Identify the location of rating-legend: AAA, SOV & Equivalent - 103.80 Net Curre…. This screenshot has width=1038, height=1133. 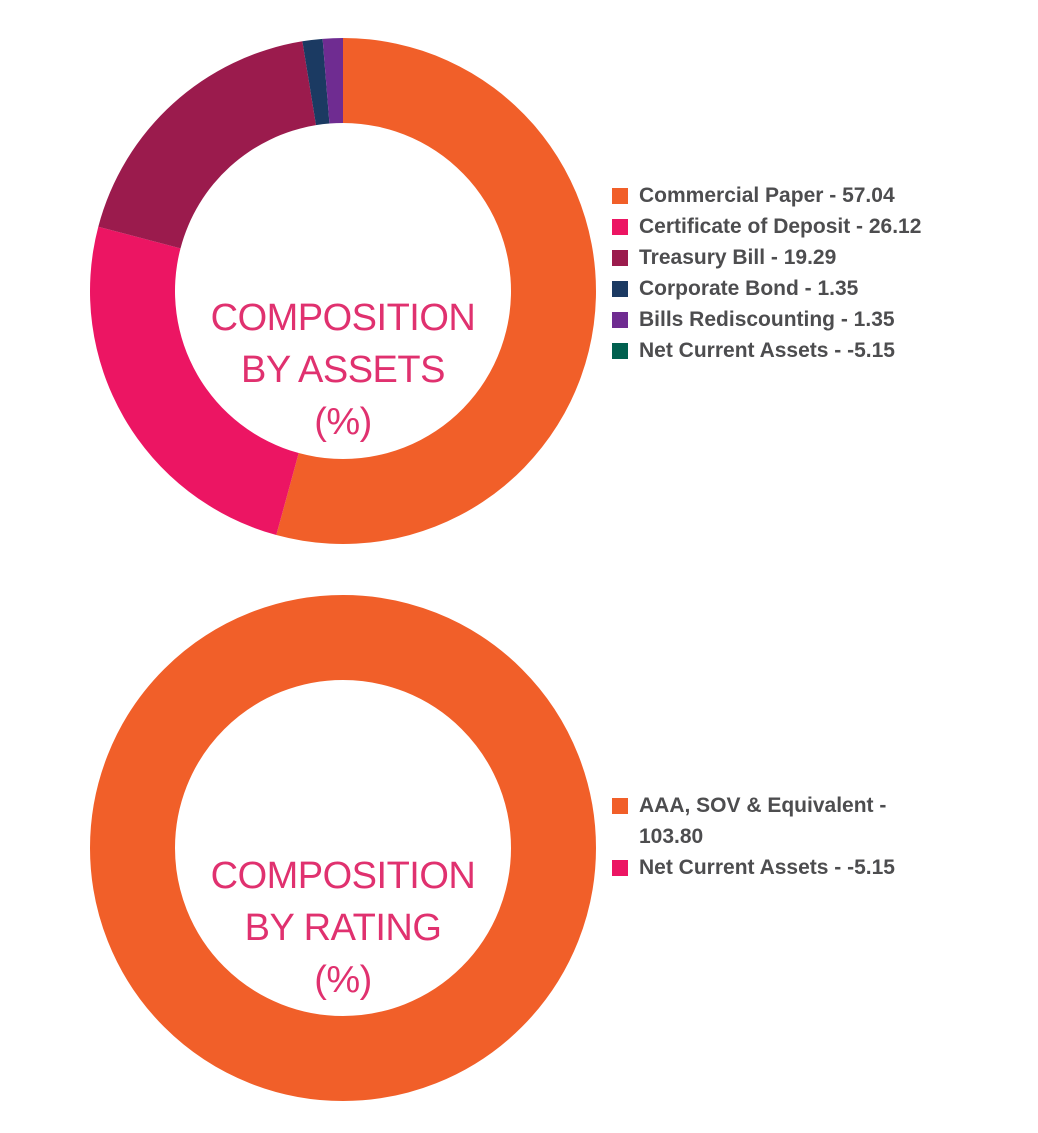
(777, 836).